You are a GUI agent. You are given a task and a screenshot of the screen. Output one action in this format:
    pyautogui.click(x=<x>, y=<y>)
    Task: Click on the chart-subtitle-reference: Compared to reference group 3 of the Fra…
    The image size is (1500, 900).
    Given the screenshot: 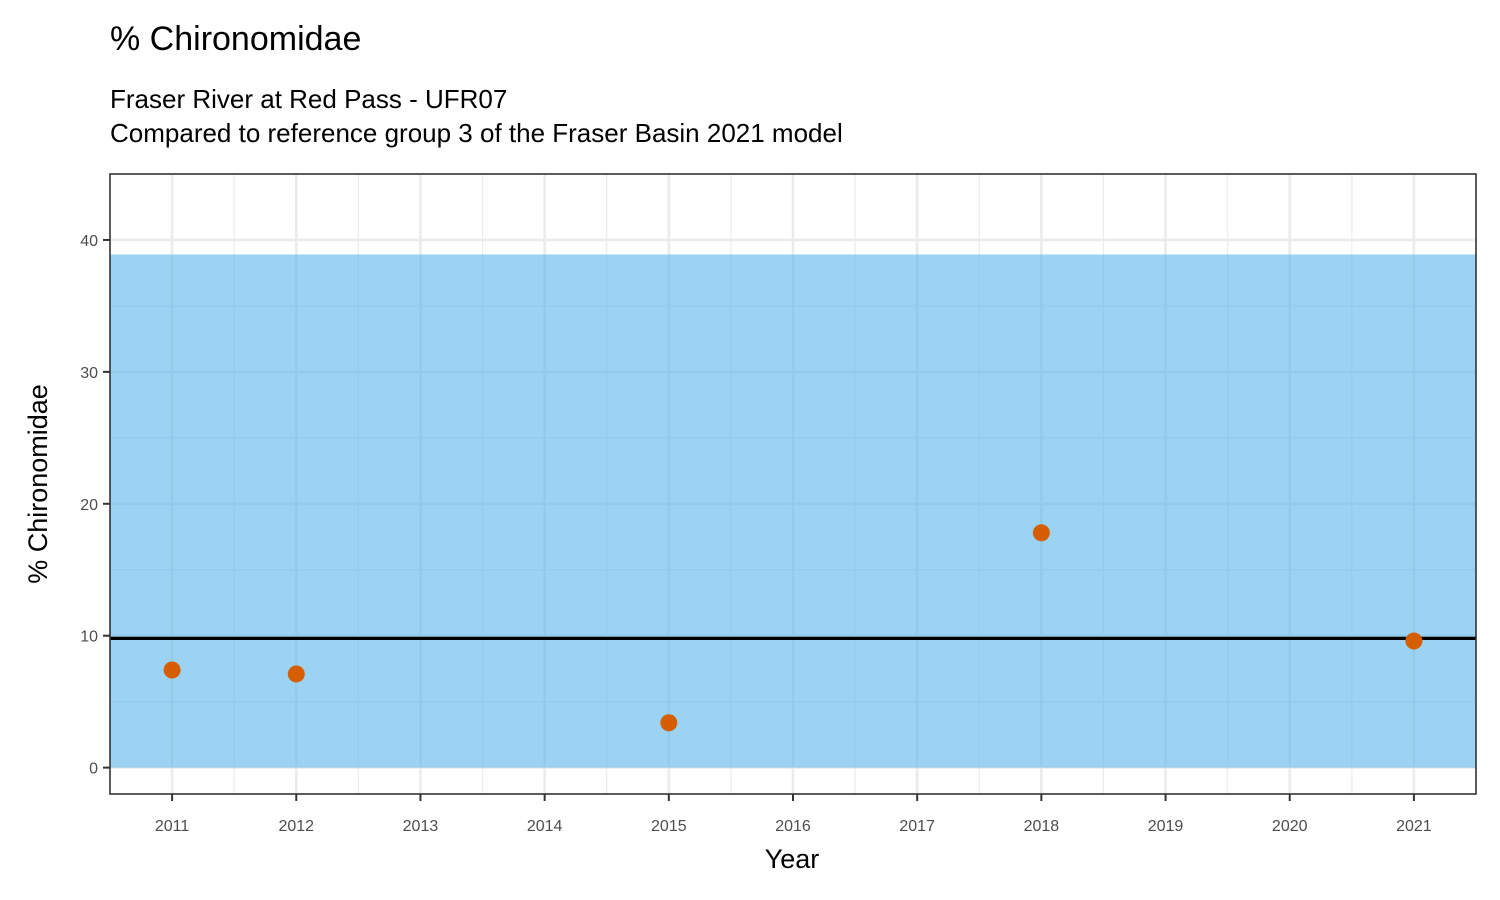 What is the action you would take?
    pyautogui.click(x=476, y=133)
    